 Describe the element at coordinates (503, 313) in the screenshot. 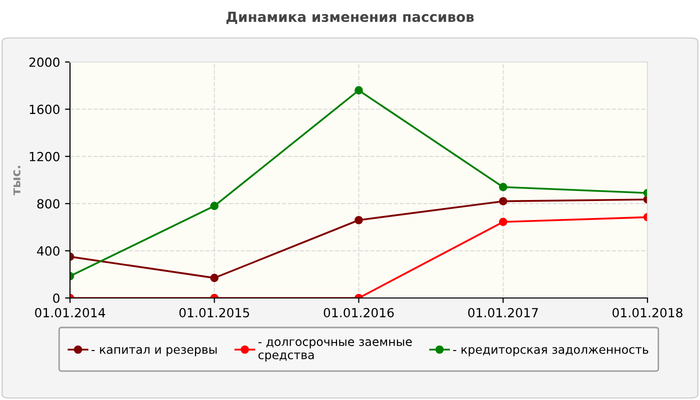

I see `x-tick-label: 01.01.2017` at that location.